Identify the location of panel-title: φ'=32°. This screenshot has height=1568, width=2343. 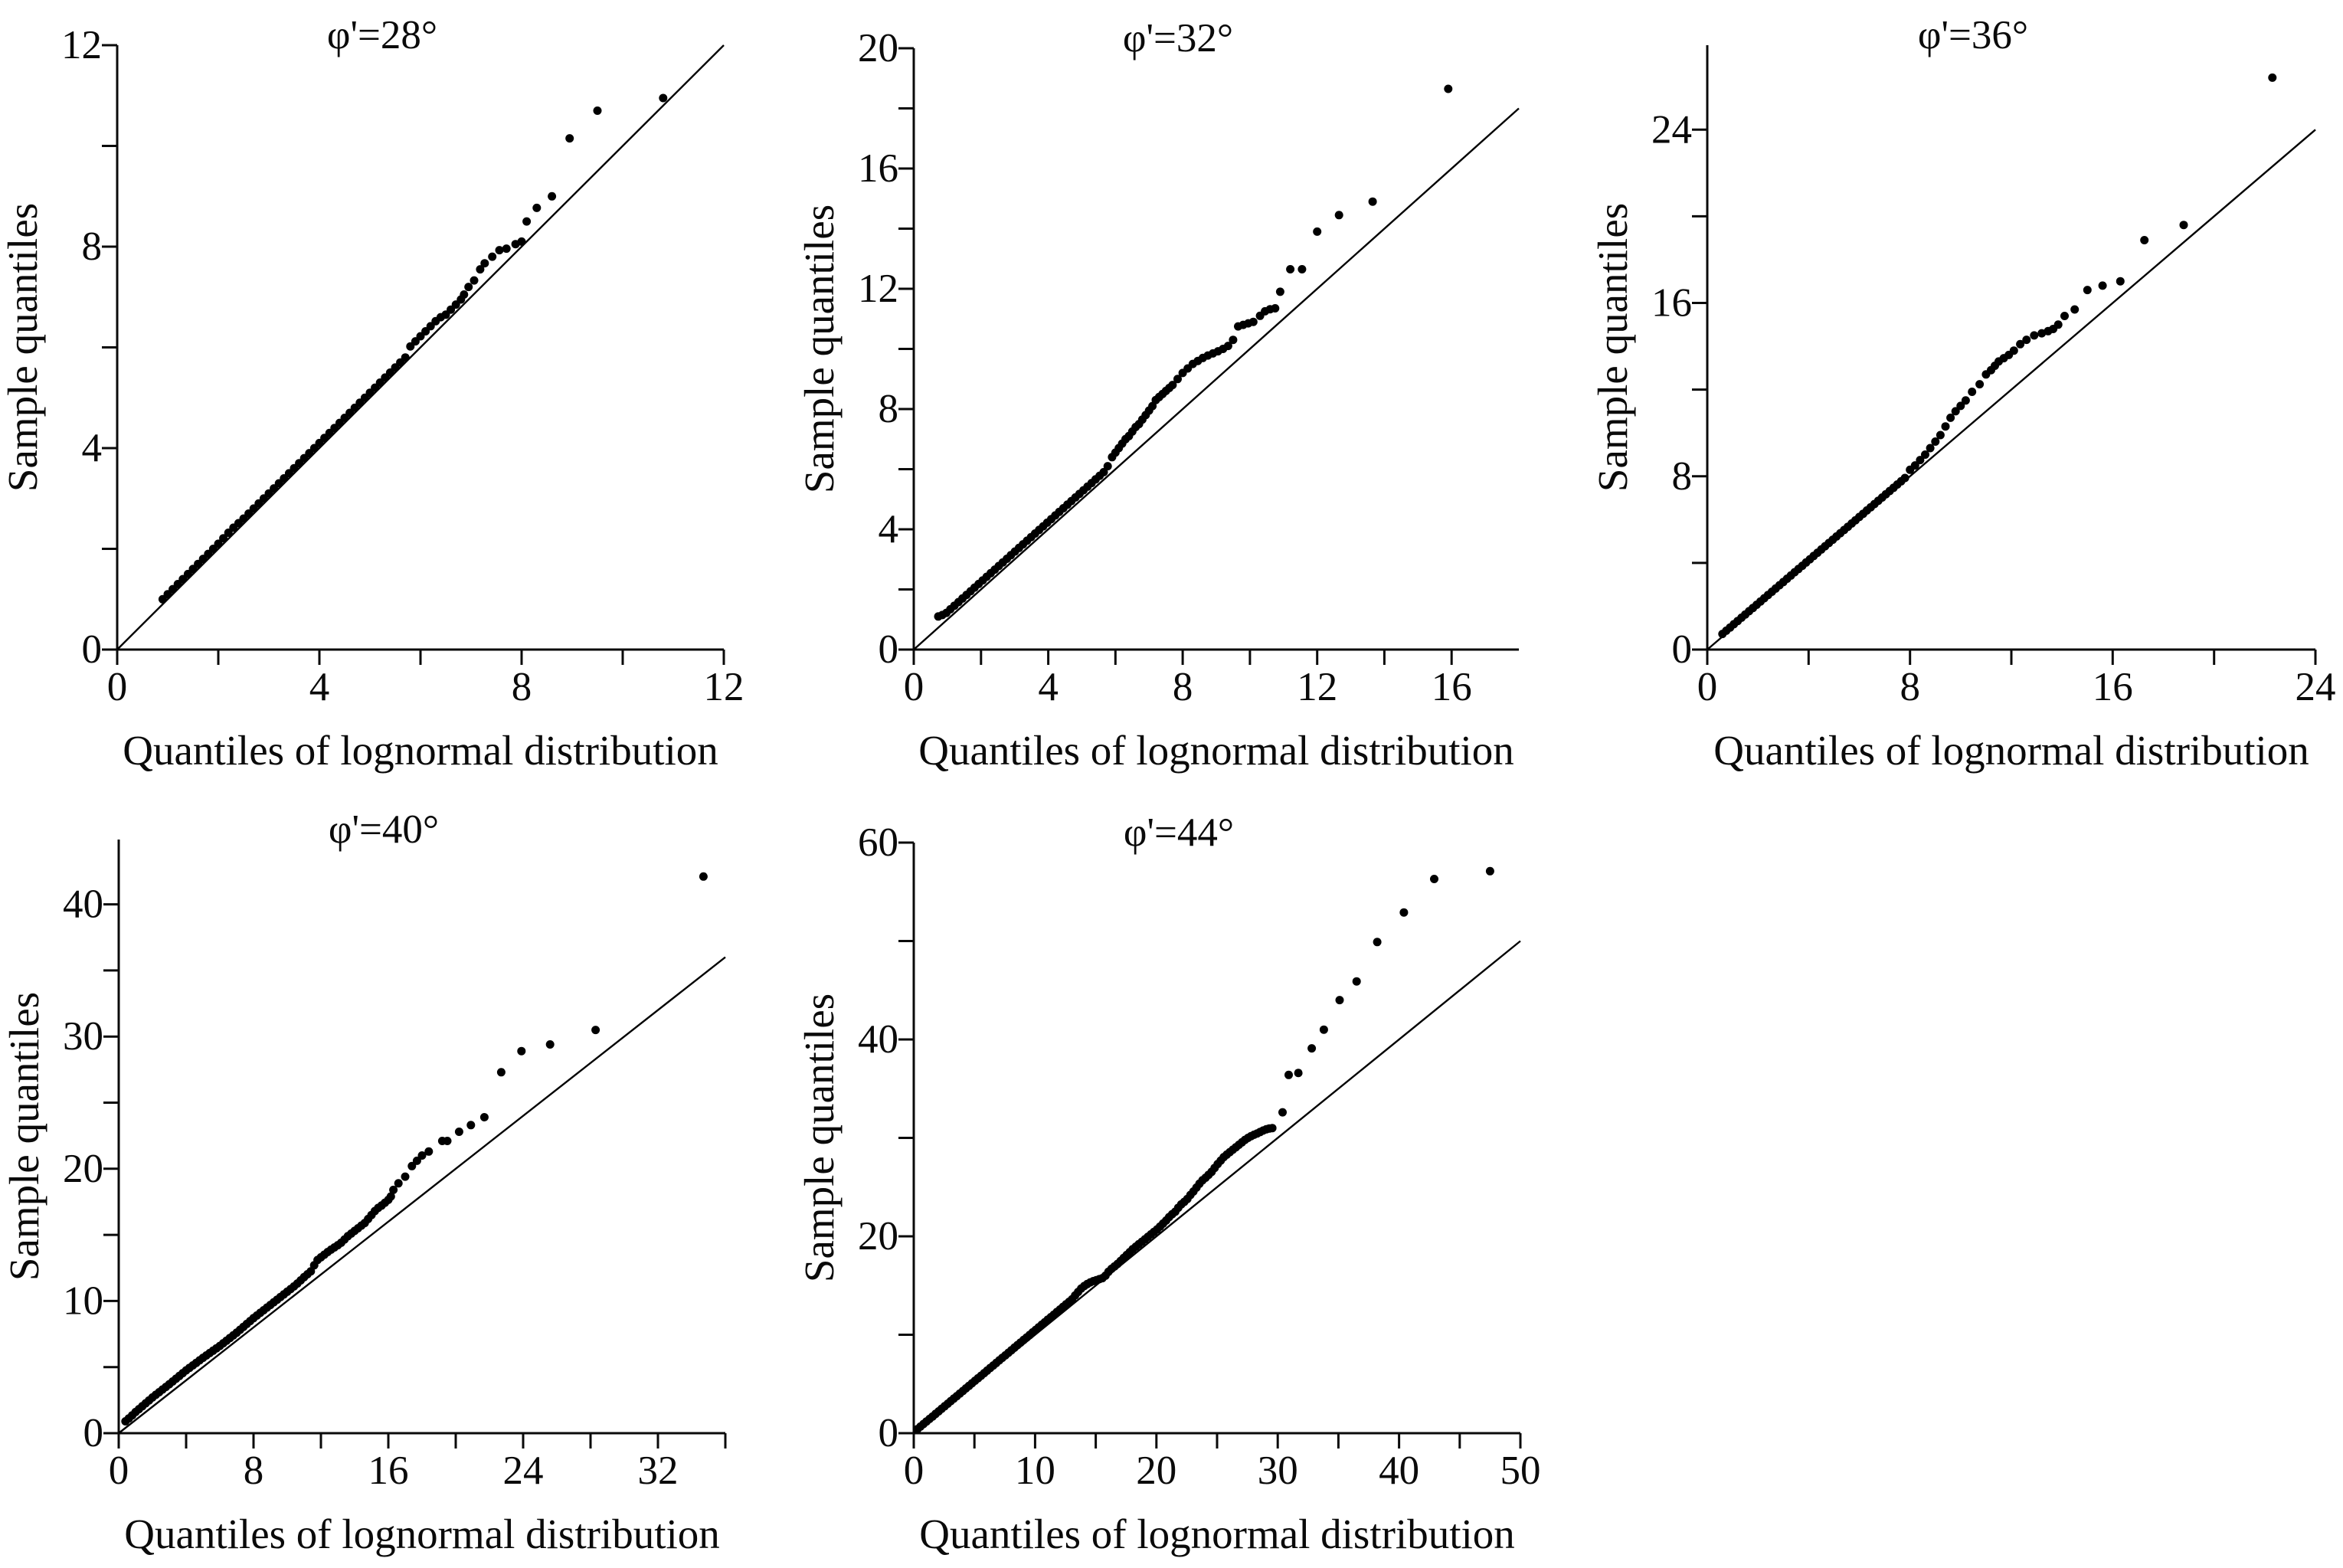
(1178, 38).